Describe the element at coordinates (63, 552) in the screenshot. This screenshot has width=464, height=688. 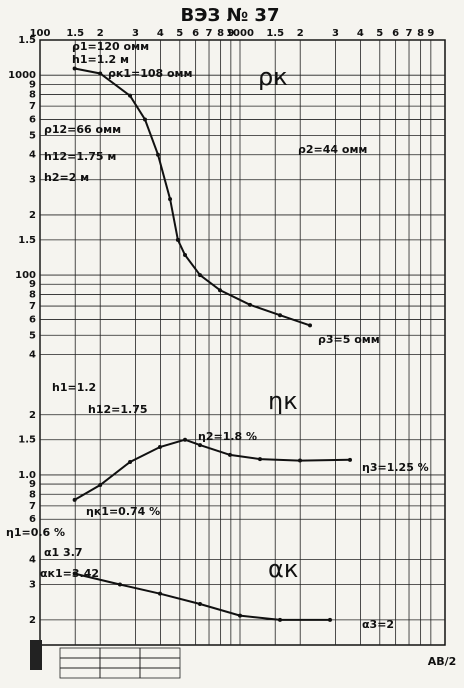
I see `annotation: α1 3.7` at that location.